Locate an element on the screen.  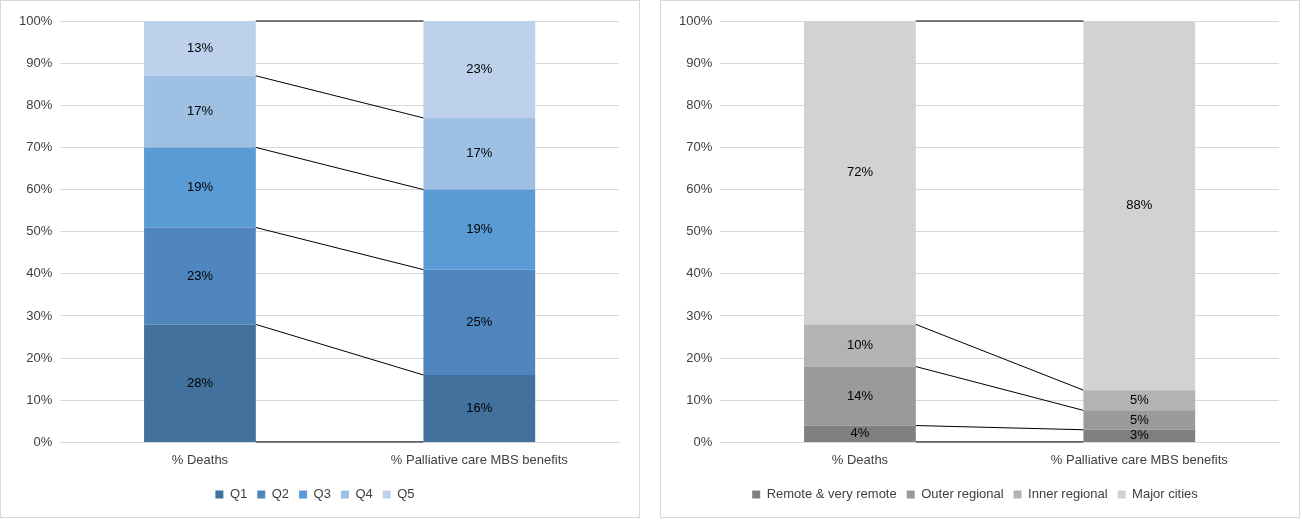
data-label: 25% is located at coordinates (479, 321).